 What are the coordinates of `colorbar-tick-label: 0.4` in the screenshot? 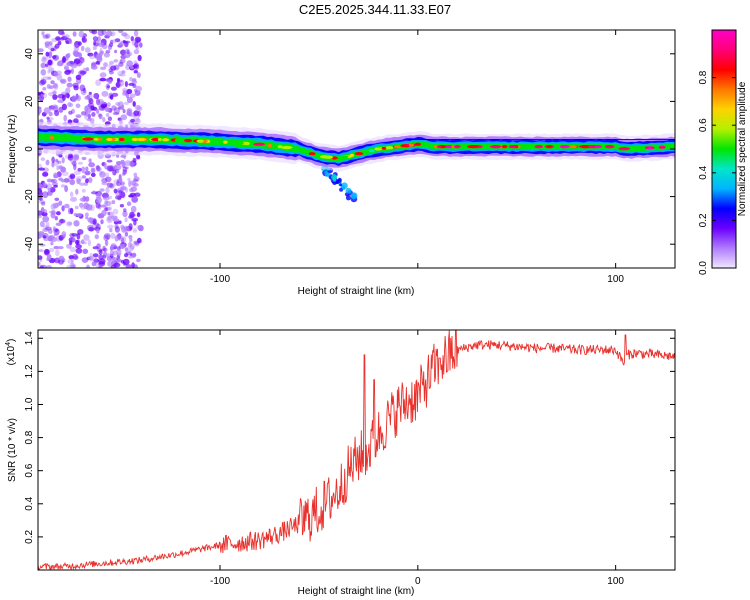 It's located at (703, 172).